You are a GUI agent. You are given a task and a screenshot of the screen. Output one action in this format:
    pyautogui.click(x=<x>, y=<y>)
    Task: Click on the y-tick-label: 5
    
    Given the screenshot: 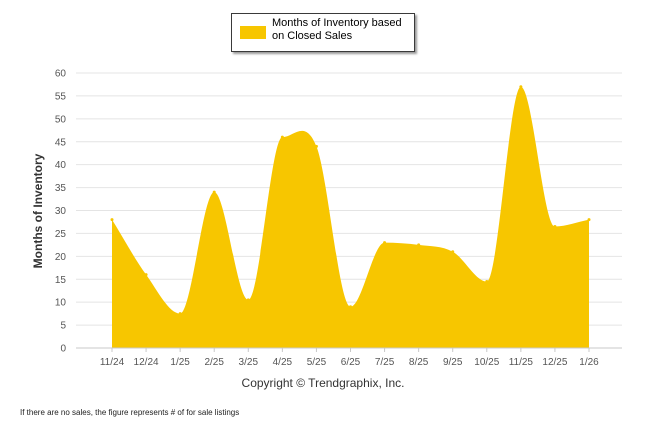 What is the action you would take?
    pyautogui.click(x=63, y=326)
    